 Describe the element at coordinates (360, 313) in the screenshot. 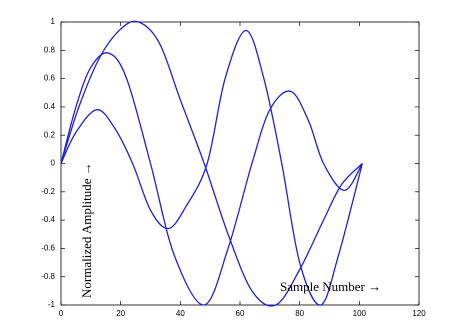

I see `x-tick-label: 100` at that location.